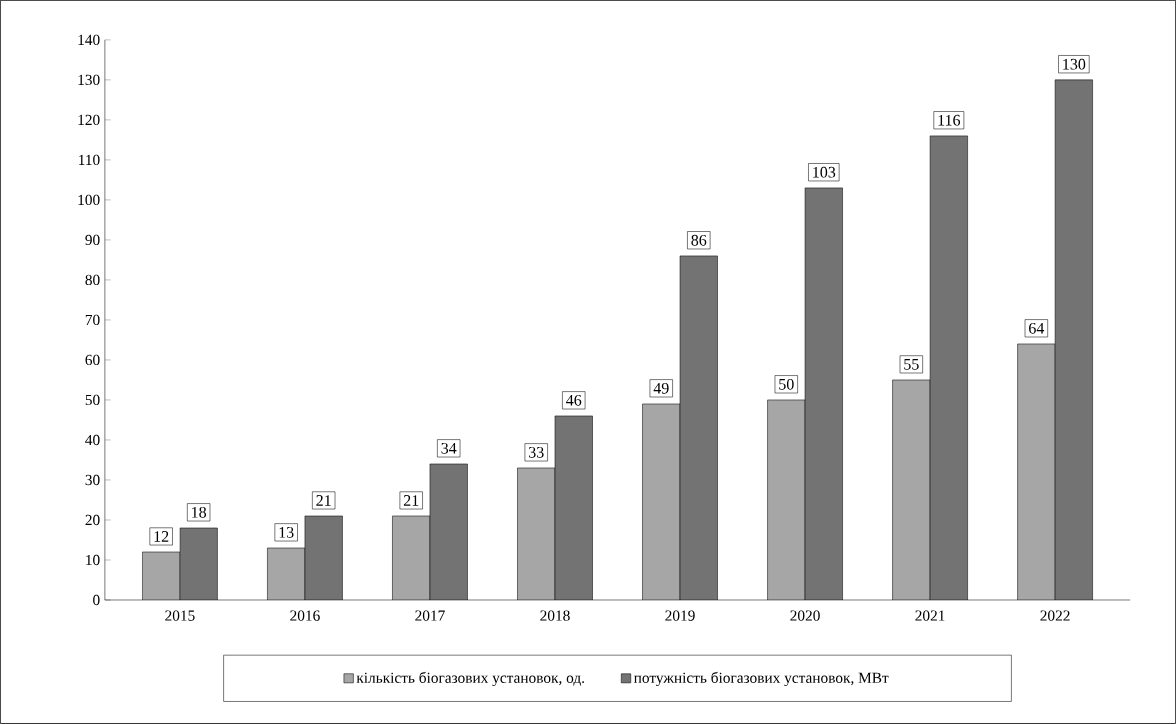 Image resolution: width=1176 pixels, height=724 pixels. What do you see at coordinates (949, 120) in the screenshot?
I see `data-label: 116` at bounding box center [949, 120].